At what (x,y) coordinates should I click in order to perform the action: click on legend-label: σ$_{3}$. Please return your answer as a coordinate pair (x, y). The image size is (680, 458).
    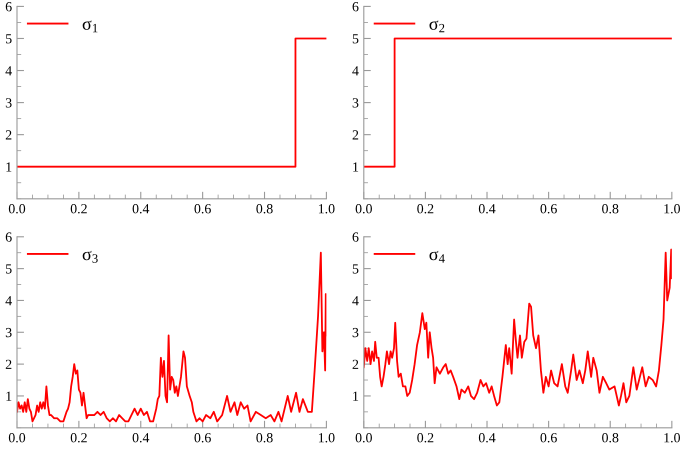
    Looking at the image, I should click on (90, 256).